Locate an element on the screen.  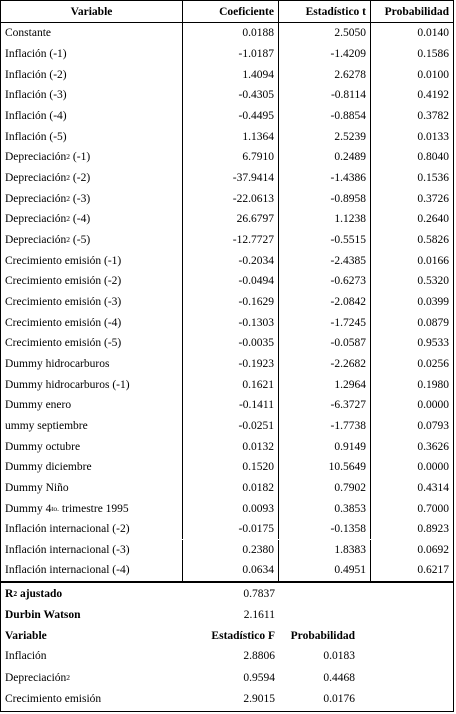
table-row: Inflación (-5) 1.1364 2.5239 0.0133 is located at coordinates (227, 136).